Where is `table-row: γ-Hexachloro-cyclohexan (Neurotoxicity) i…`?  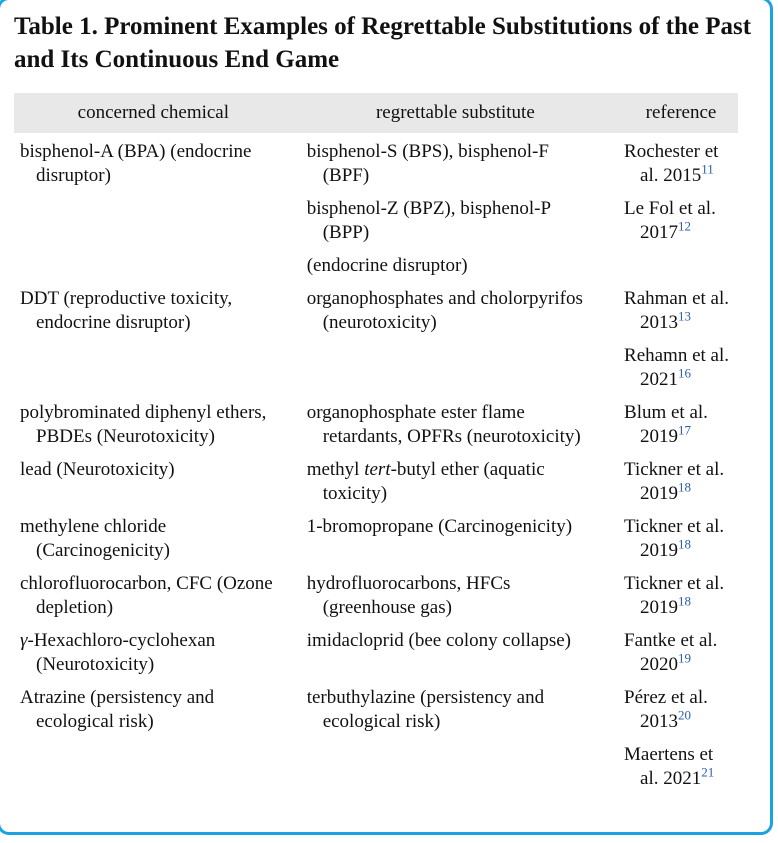 table-row: γ-Hexachloro-cyclohexan (Neurotoxicity) i… is located at coordinates (376, 650).